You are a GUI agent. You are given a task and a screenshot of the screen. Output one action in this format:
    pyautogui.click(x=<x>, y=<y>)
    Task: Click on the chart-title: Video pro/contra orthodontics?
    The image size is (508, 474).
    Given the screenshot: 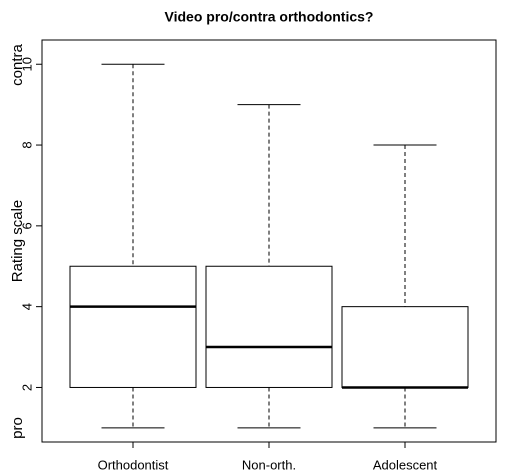 What is the action you would take?
    pyautogui.click(x=269, y=17)
    